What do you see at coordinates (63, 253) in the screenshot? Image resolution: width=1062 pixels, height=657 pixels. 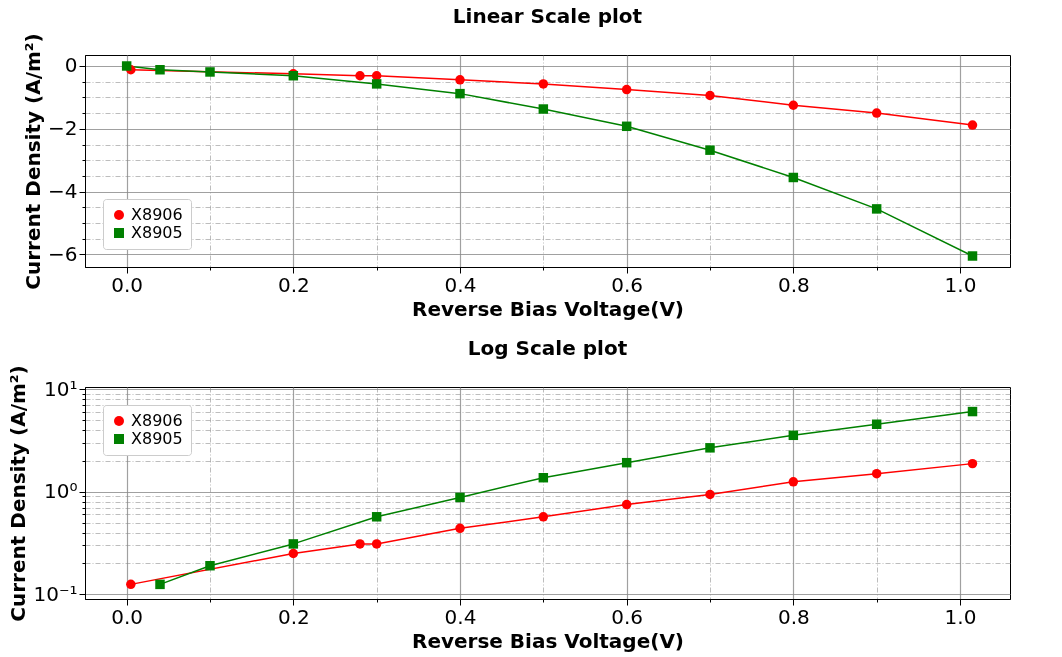 I see `y-tick-label: −6` at bounding box center [63, 253].